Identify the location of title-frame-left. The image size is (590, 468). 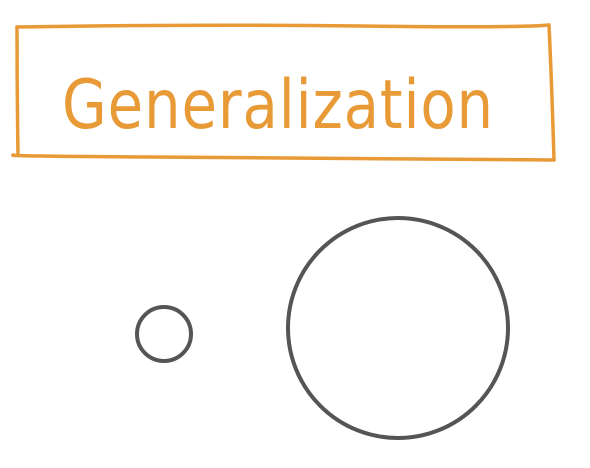
(17, 91).